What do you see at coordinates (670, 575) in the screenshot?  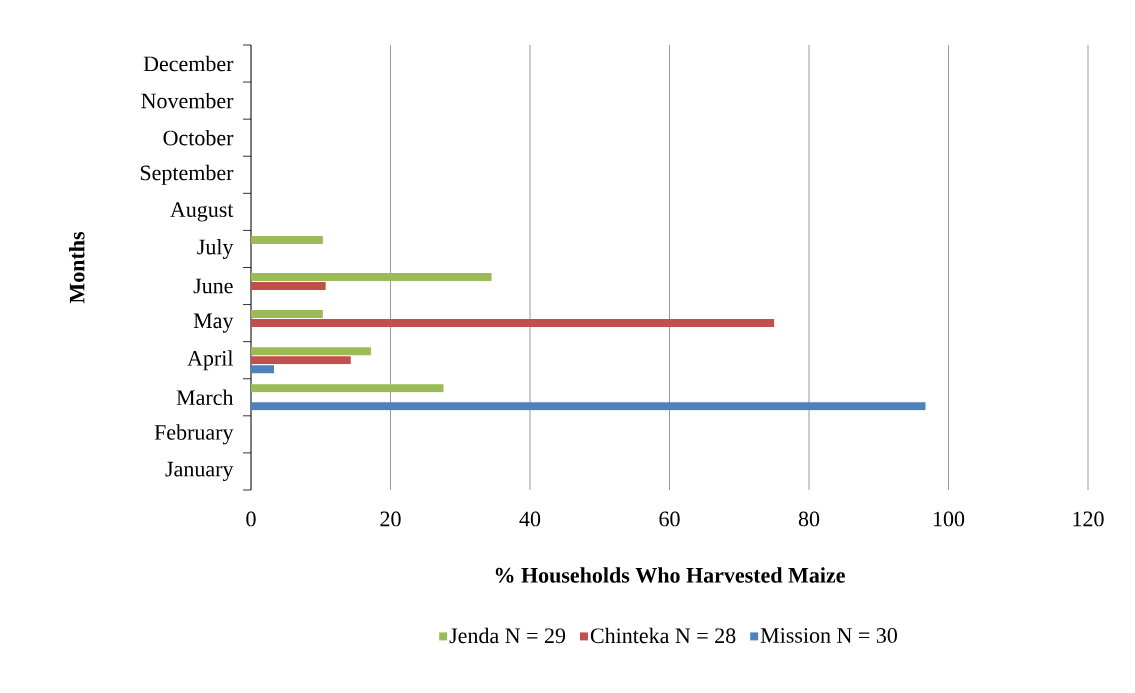 I see `x-axis-title: % Households Who Harvested Maize` at bounding box center [670, 575].